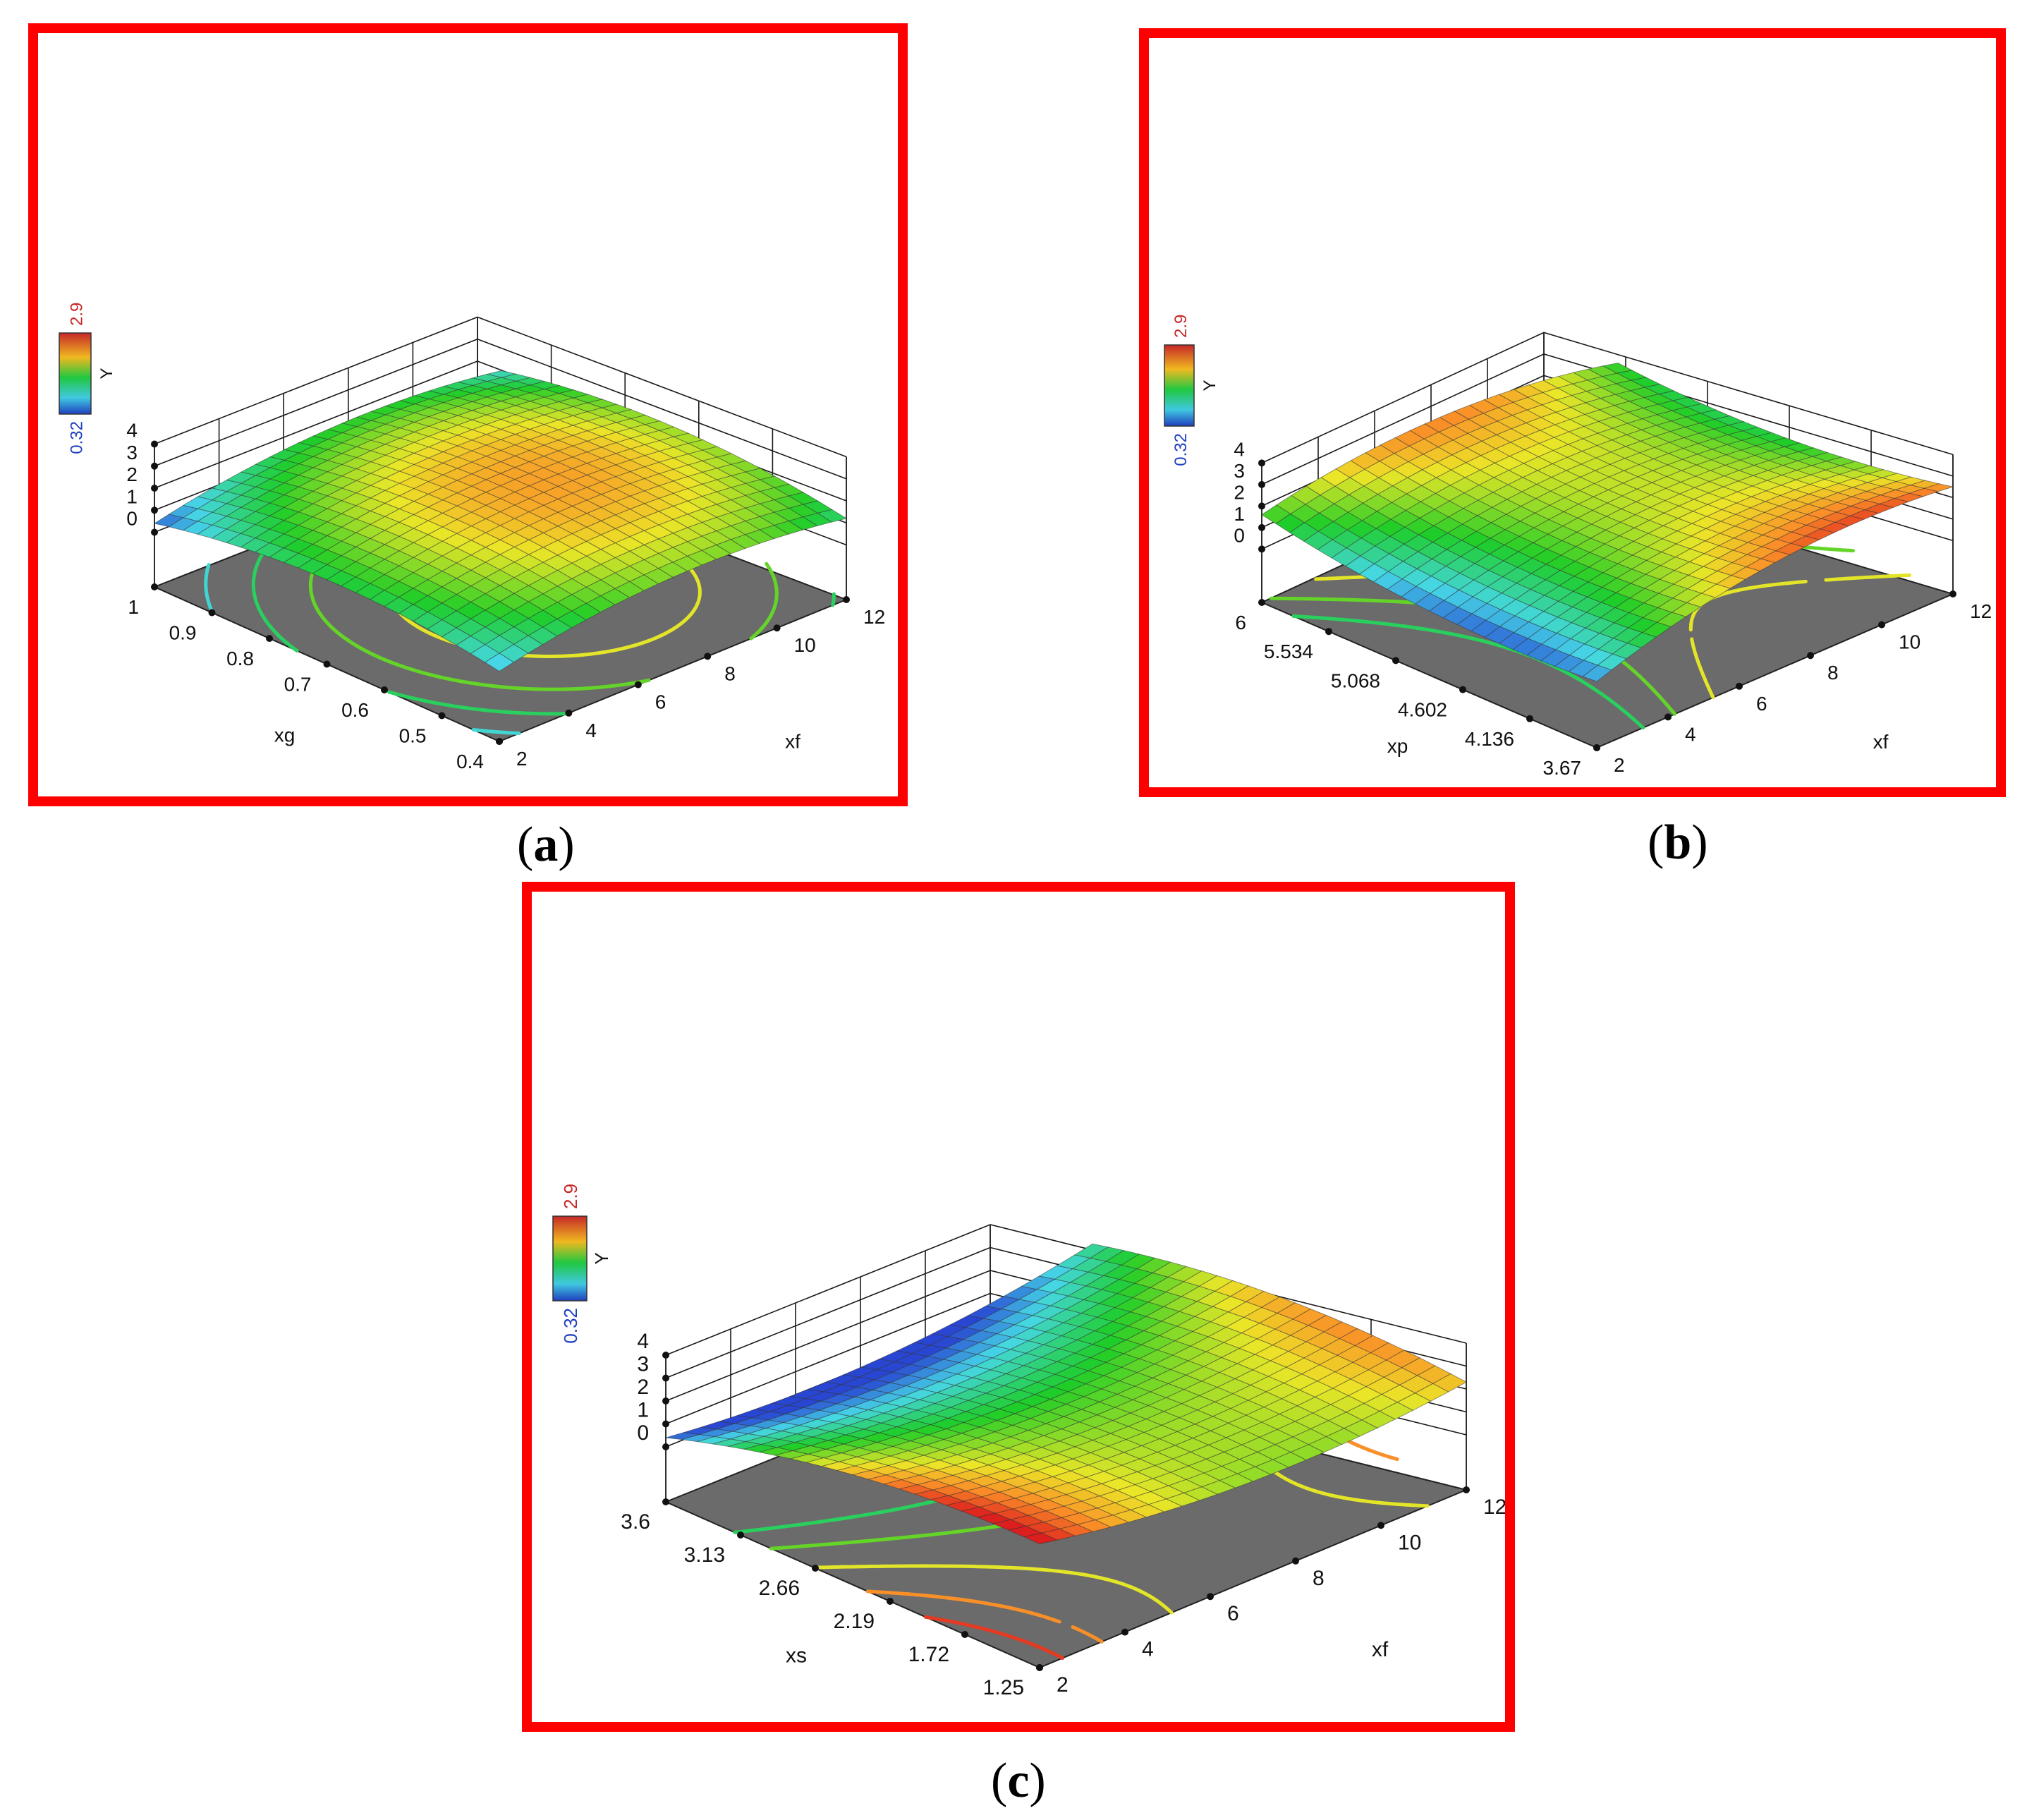 The width and height of the screenshot is (2027, 1820). What do you see at coordinates (77, 438) in the screenshot?
I see `colorbar-min-label: 0.32` at bounding box center [77, 438].